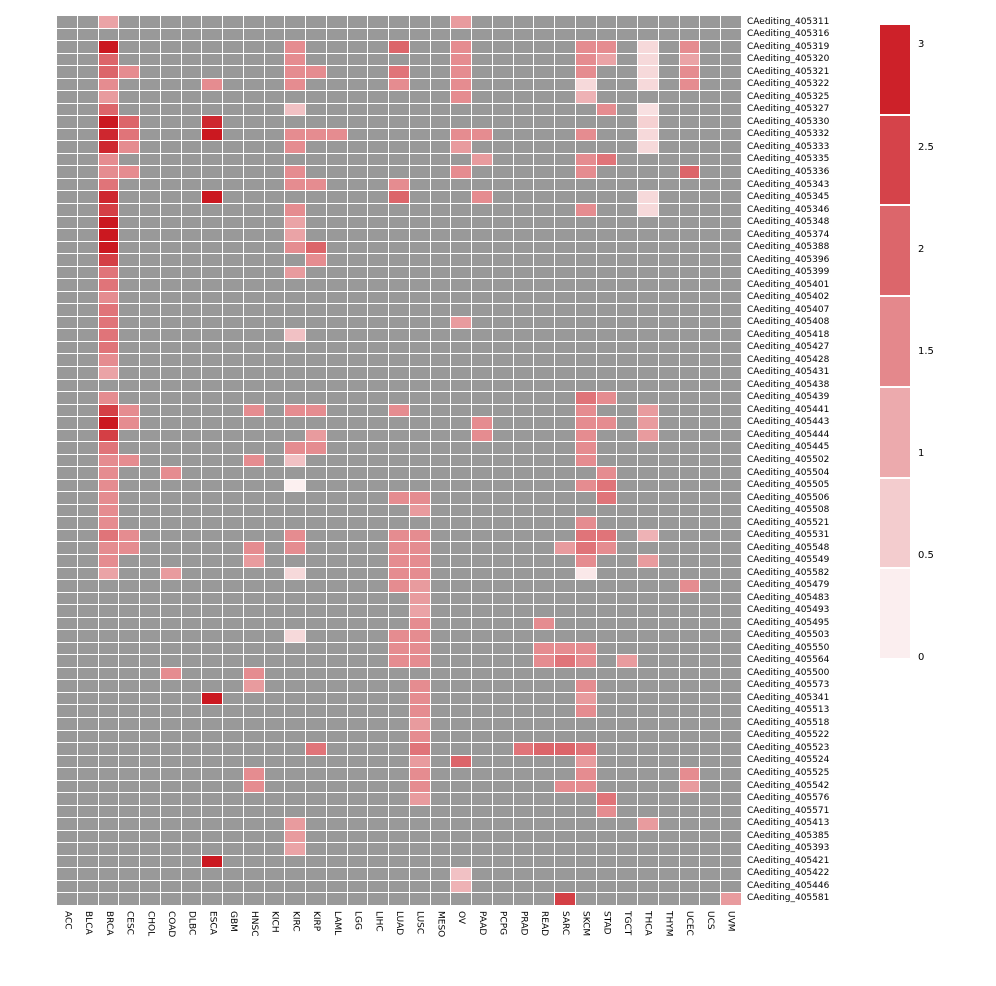 The image size is (996, 986). I want to click on column-label: TGCT, so click(627, 923).